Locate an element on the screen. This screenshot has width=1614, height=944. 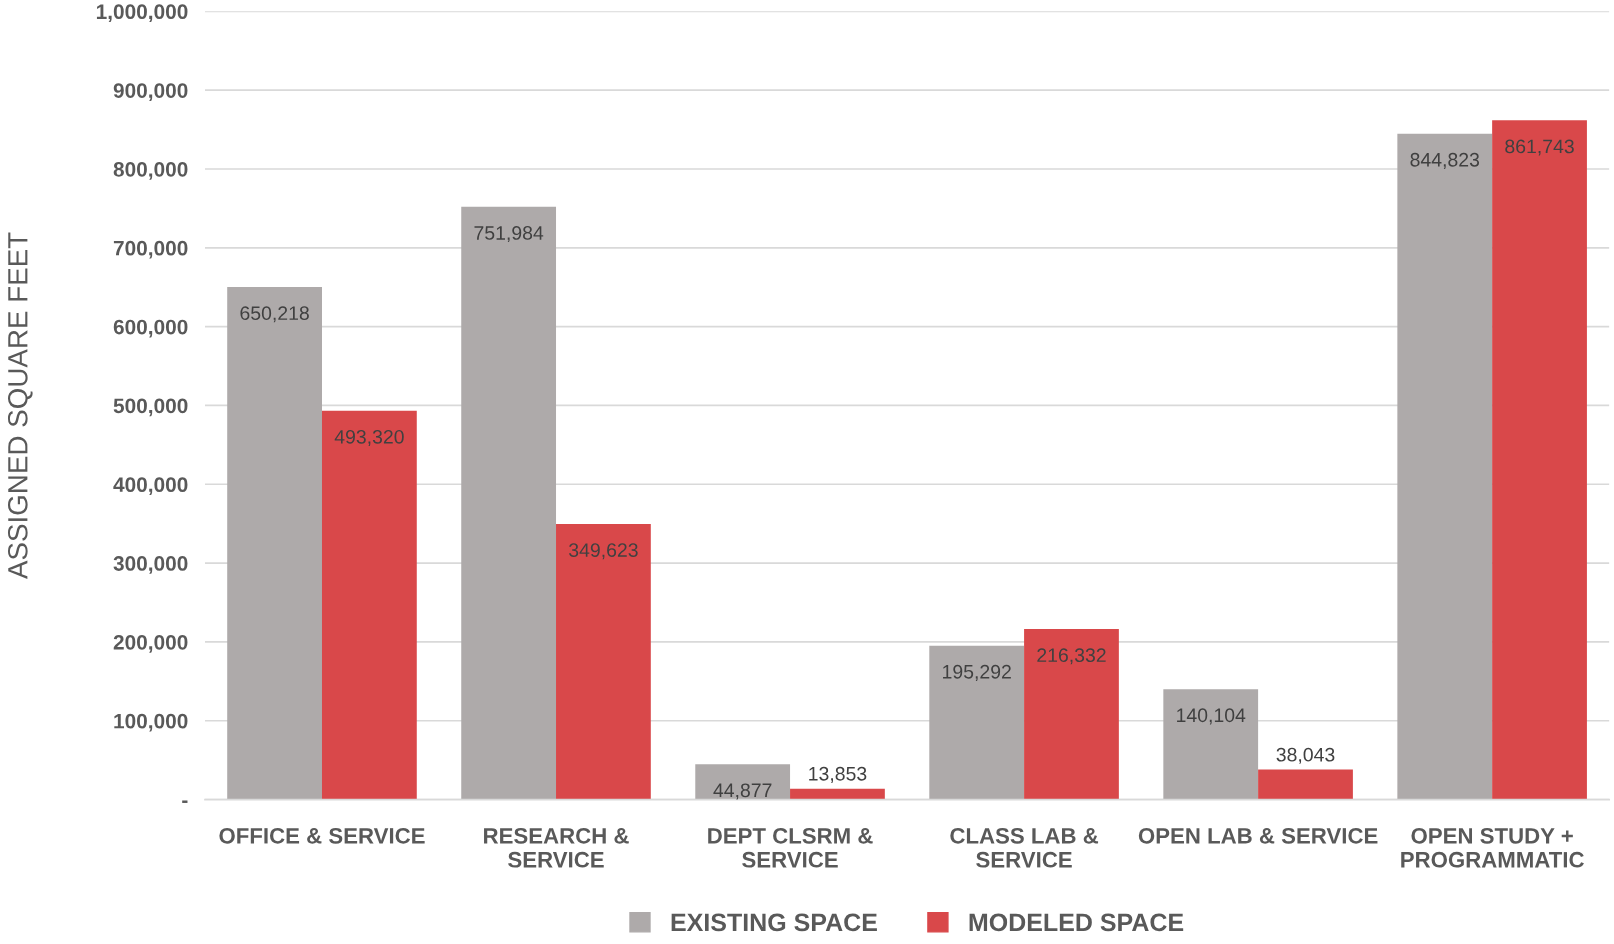
y-tick-label: 600,000 is located at coordinates (150, 328).